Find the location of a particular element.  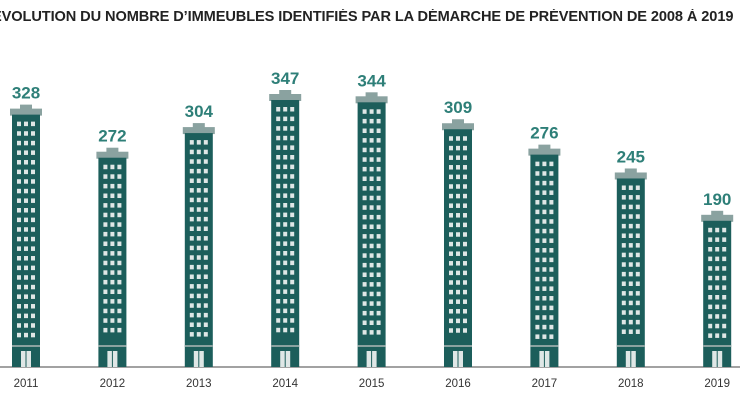

value-label-2011: 328 is located at coordinates (26, 93).